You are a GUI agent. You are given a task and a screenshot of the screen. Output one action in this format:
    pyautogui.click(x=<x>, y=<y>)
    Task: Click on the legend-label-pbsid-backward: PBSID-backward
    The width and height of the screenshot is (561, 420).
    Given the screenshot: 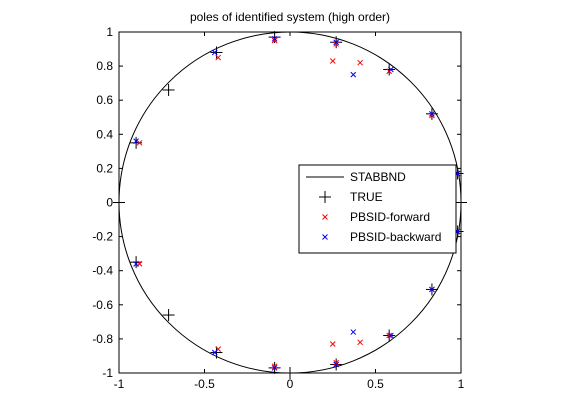 What is the action you would take?
    pyautogui.click(x=395, y=237)
    